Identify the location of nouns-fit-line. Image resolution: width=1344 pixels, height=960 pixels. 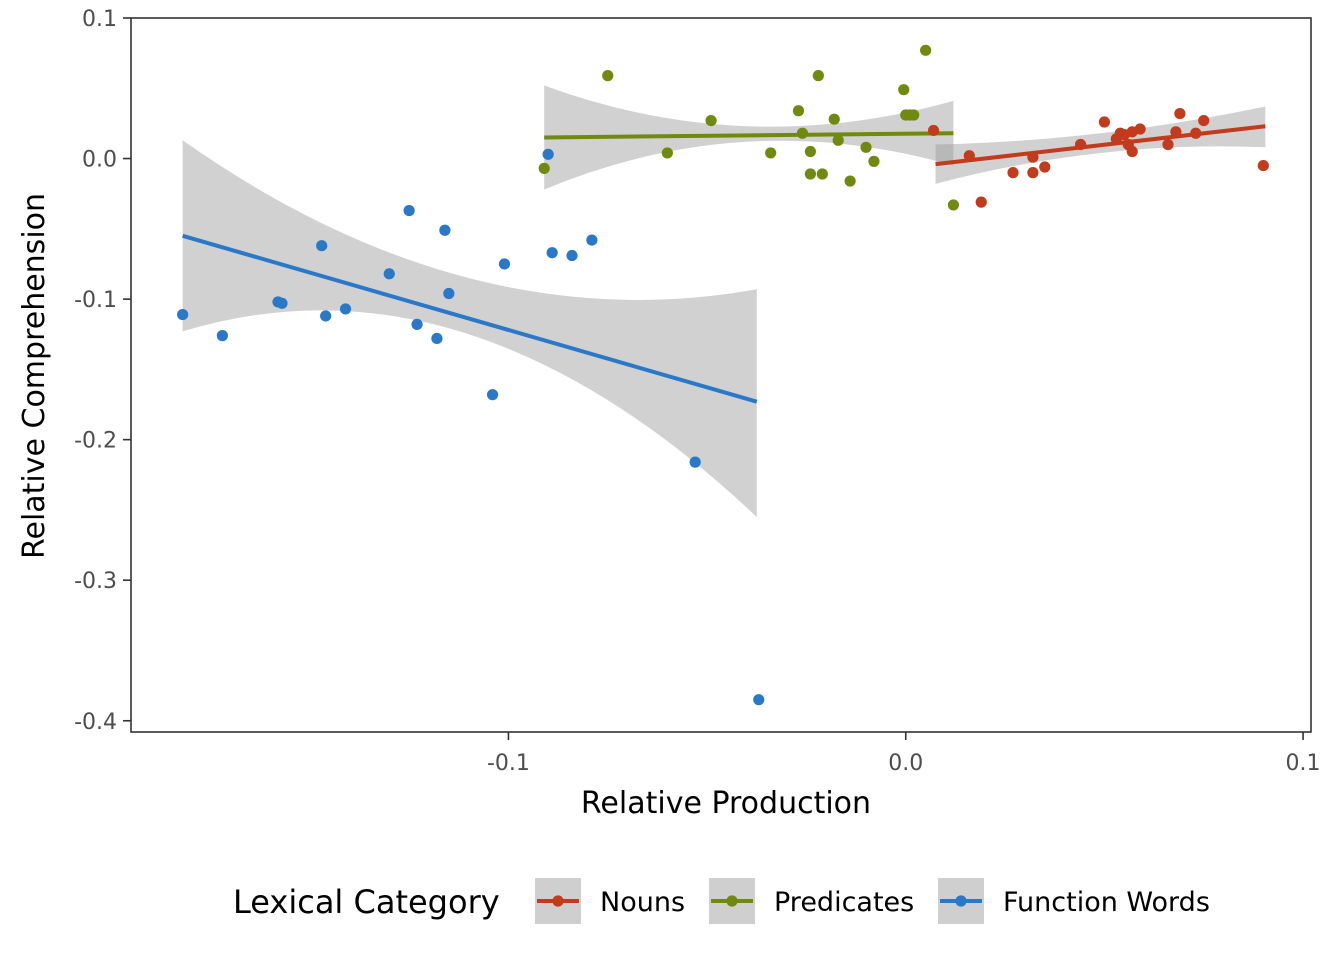
(1100, 145).